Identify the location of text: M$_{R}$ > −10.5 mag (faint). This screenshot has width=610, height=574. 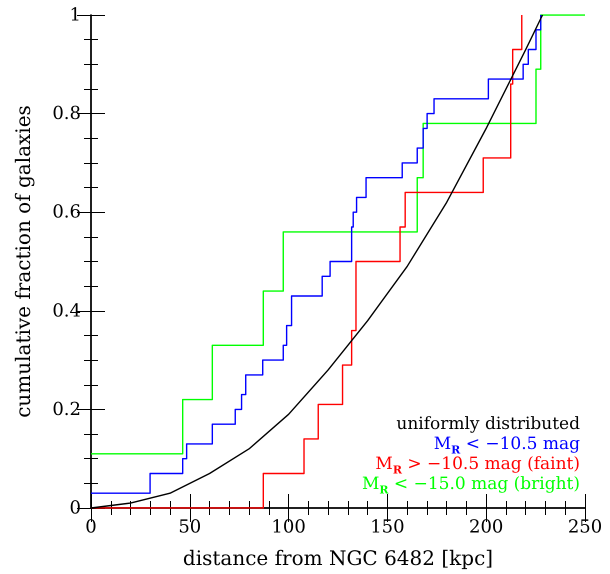
(477, 465).